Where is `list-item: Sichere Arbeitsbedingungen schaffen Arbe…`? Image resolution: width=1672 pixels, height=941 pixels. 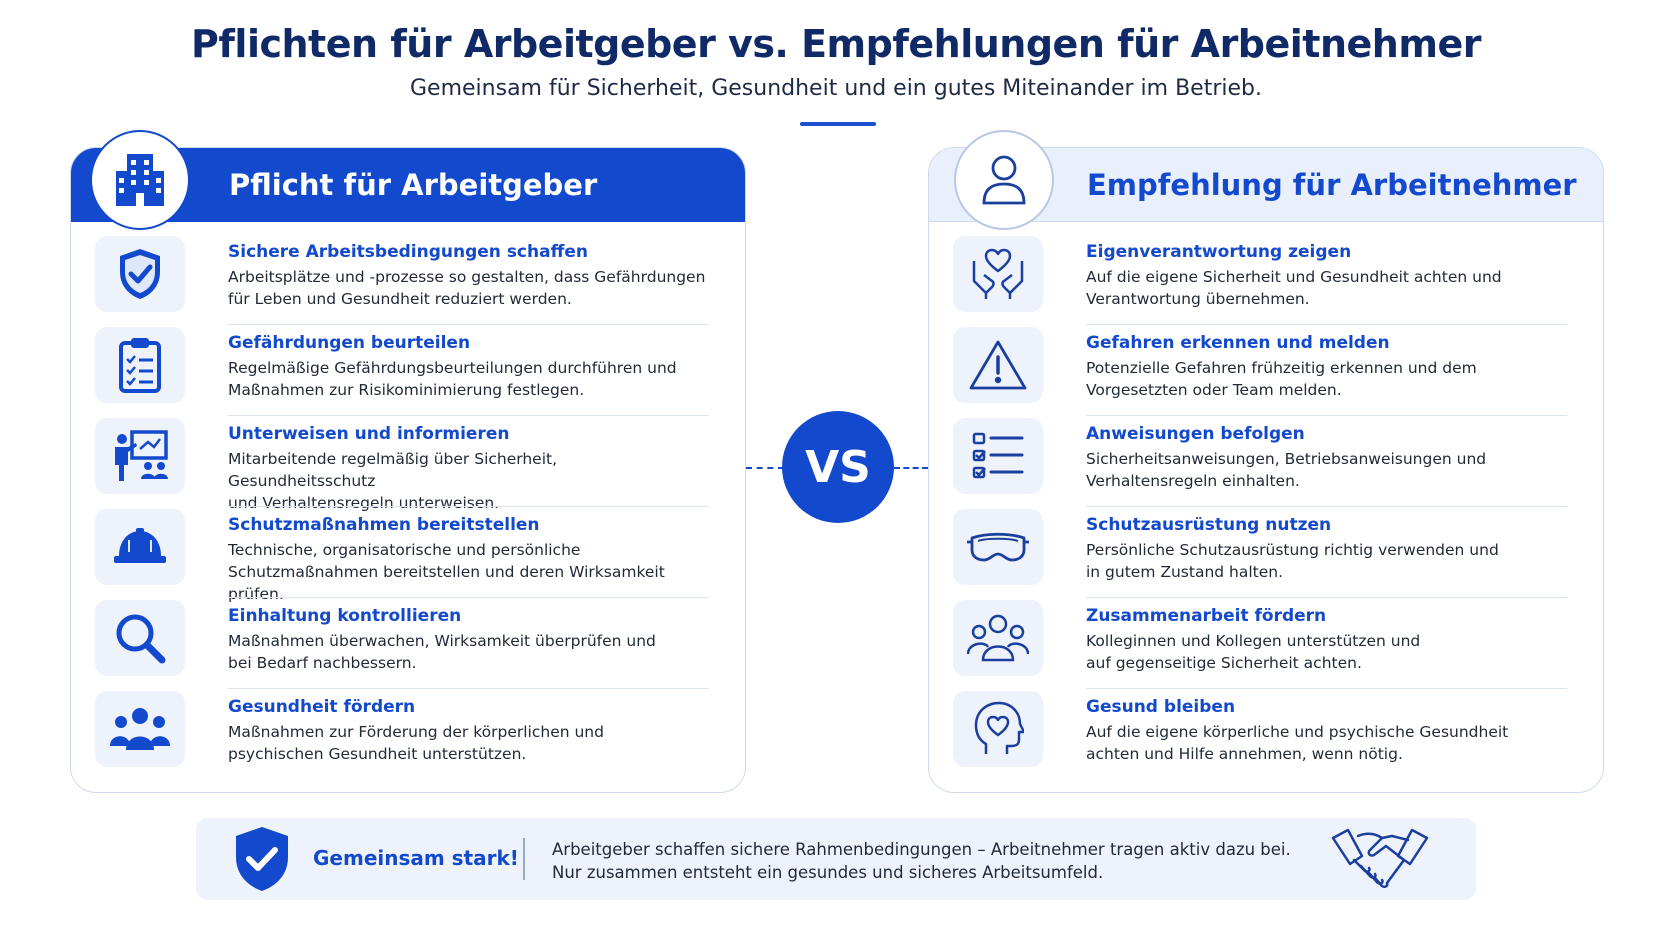 list-item: Sichere Arbeitsbedingungen schaffen Arbe… is located at coordinates (408, 279).